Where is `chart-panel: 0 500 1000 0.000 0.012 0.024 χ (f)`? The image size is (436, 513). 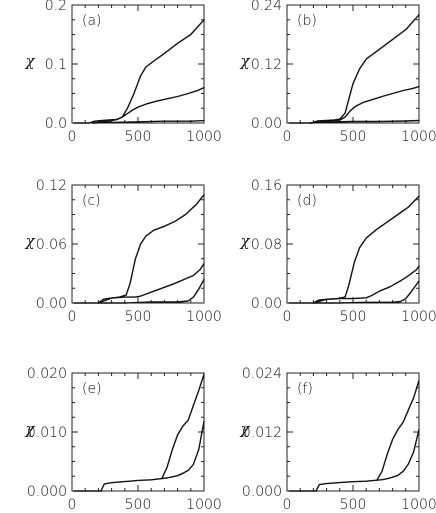 chart-panel: 0 500 1000 0.000 0.012 0.024 χ (f) is located at coordinates (337, 439).